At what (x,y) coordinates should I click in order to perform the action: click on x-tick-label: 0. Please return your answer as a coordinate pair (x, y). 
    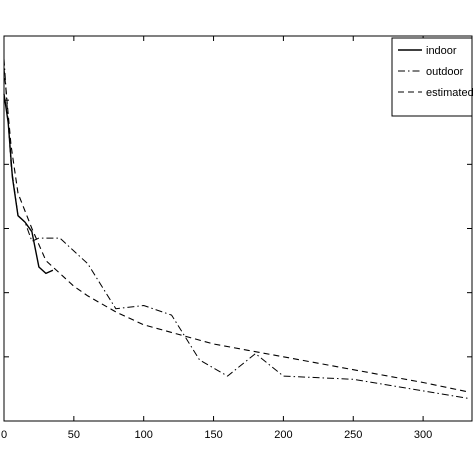
    Looking at the image, I should click on (4, 435).